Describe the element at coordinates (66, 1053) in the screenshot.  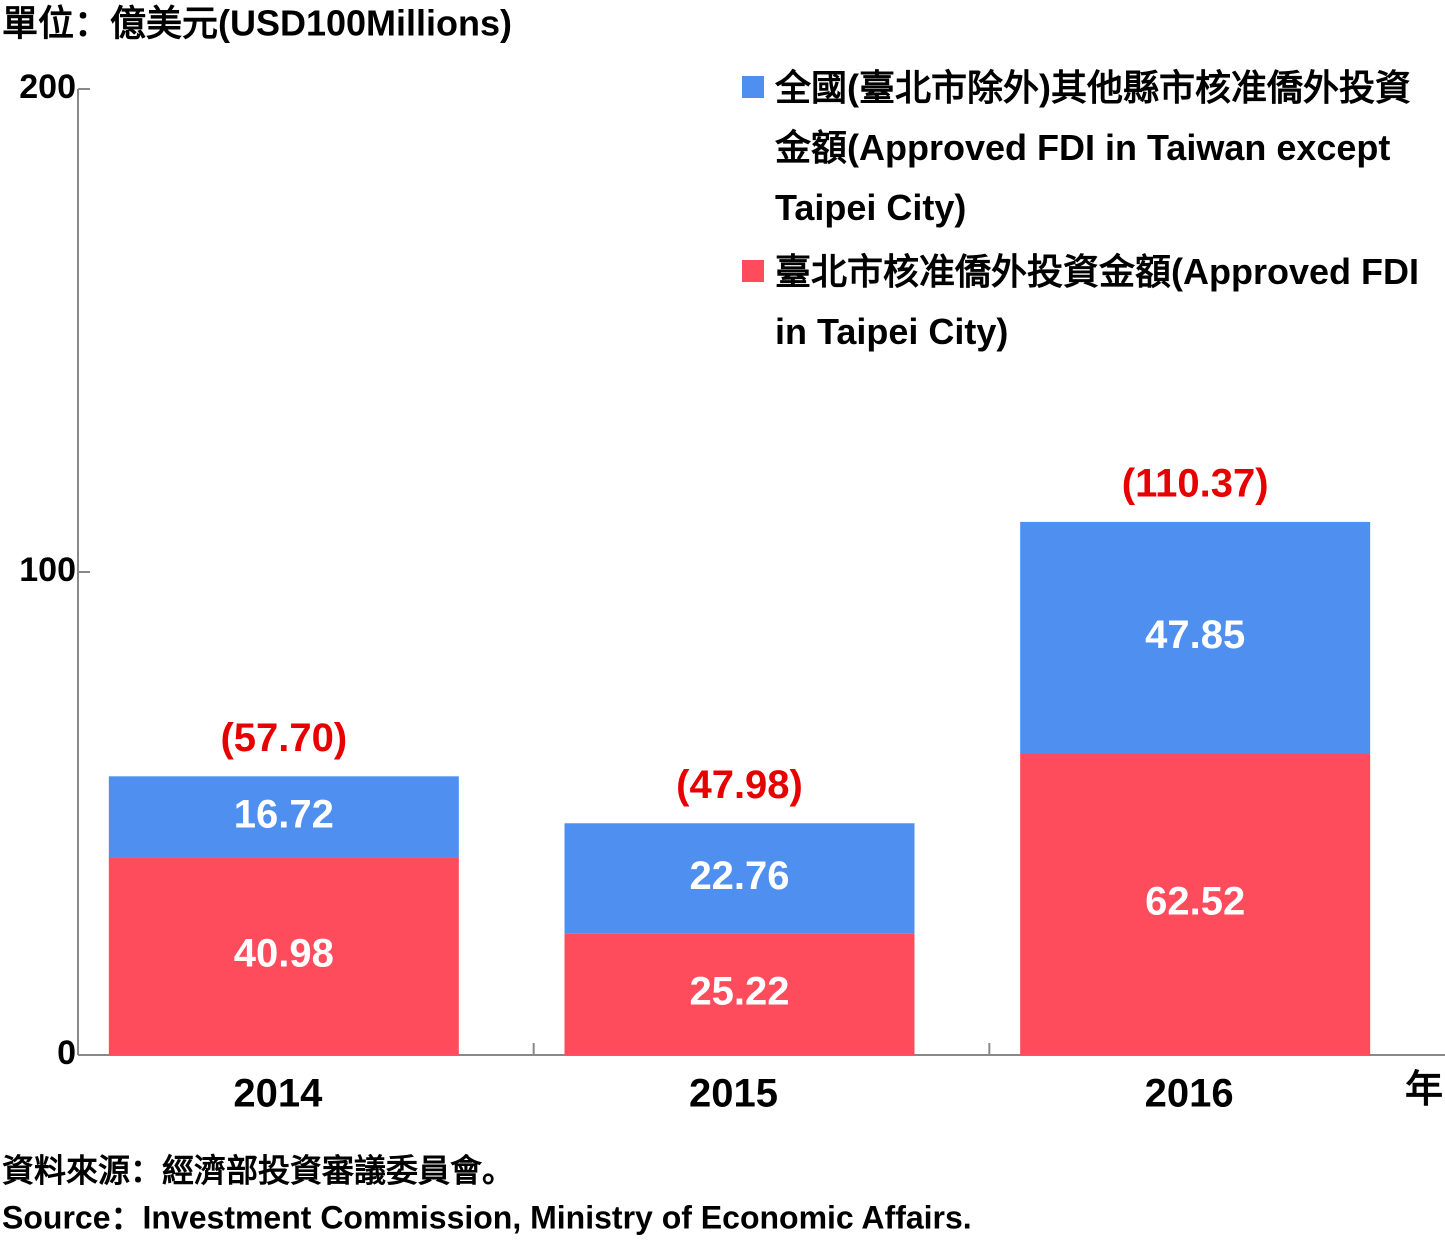
I see `y-tick-label: 0` at that location.